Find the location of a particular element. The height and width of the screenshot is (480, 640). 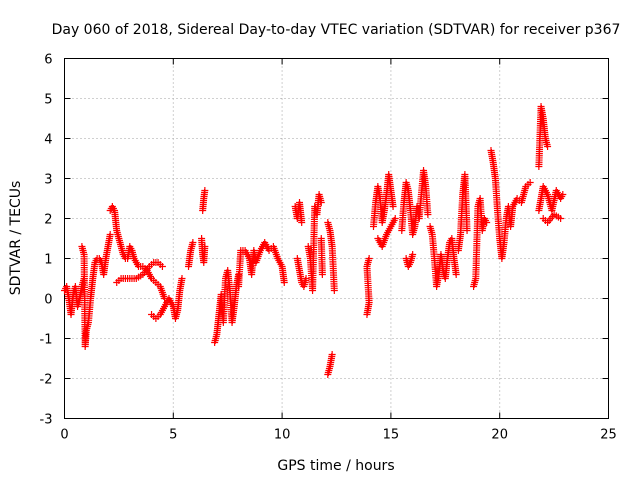

y-tick-label: 6 is located at coordinates (48, 60).